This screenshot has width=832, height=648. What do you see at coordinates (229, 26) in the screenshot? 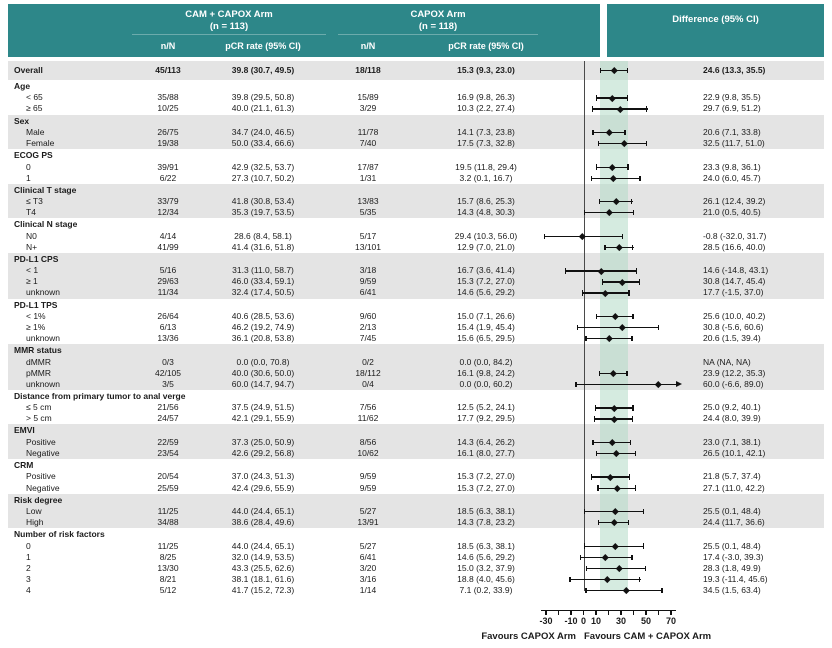
I see `arm1-n: (n = 113)` at bounding box center [229, 26].